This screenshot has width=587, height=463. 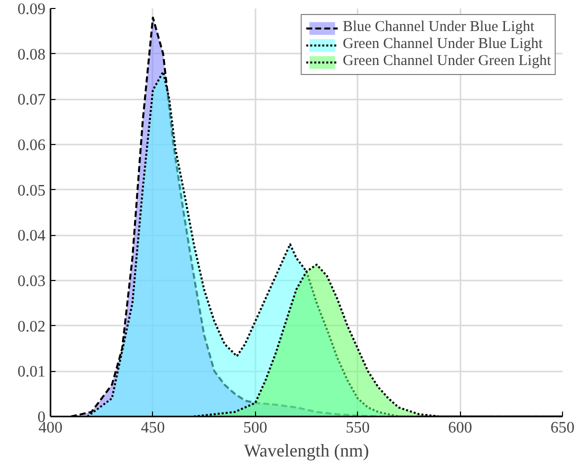 What do you see at coordinates (442, 44) in the screenshot?
I see `legend-label: Green Channel Under Blue Light` at bounding box center [442, 44].